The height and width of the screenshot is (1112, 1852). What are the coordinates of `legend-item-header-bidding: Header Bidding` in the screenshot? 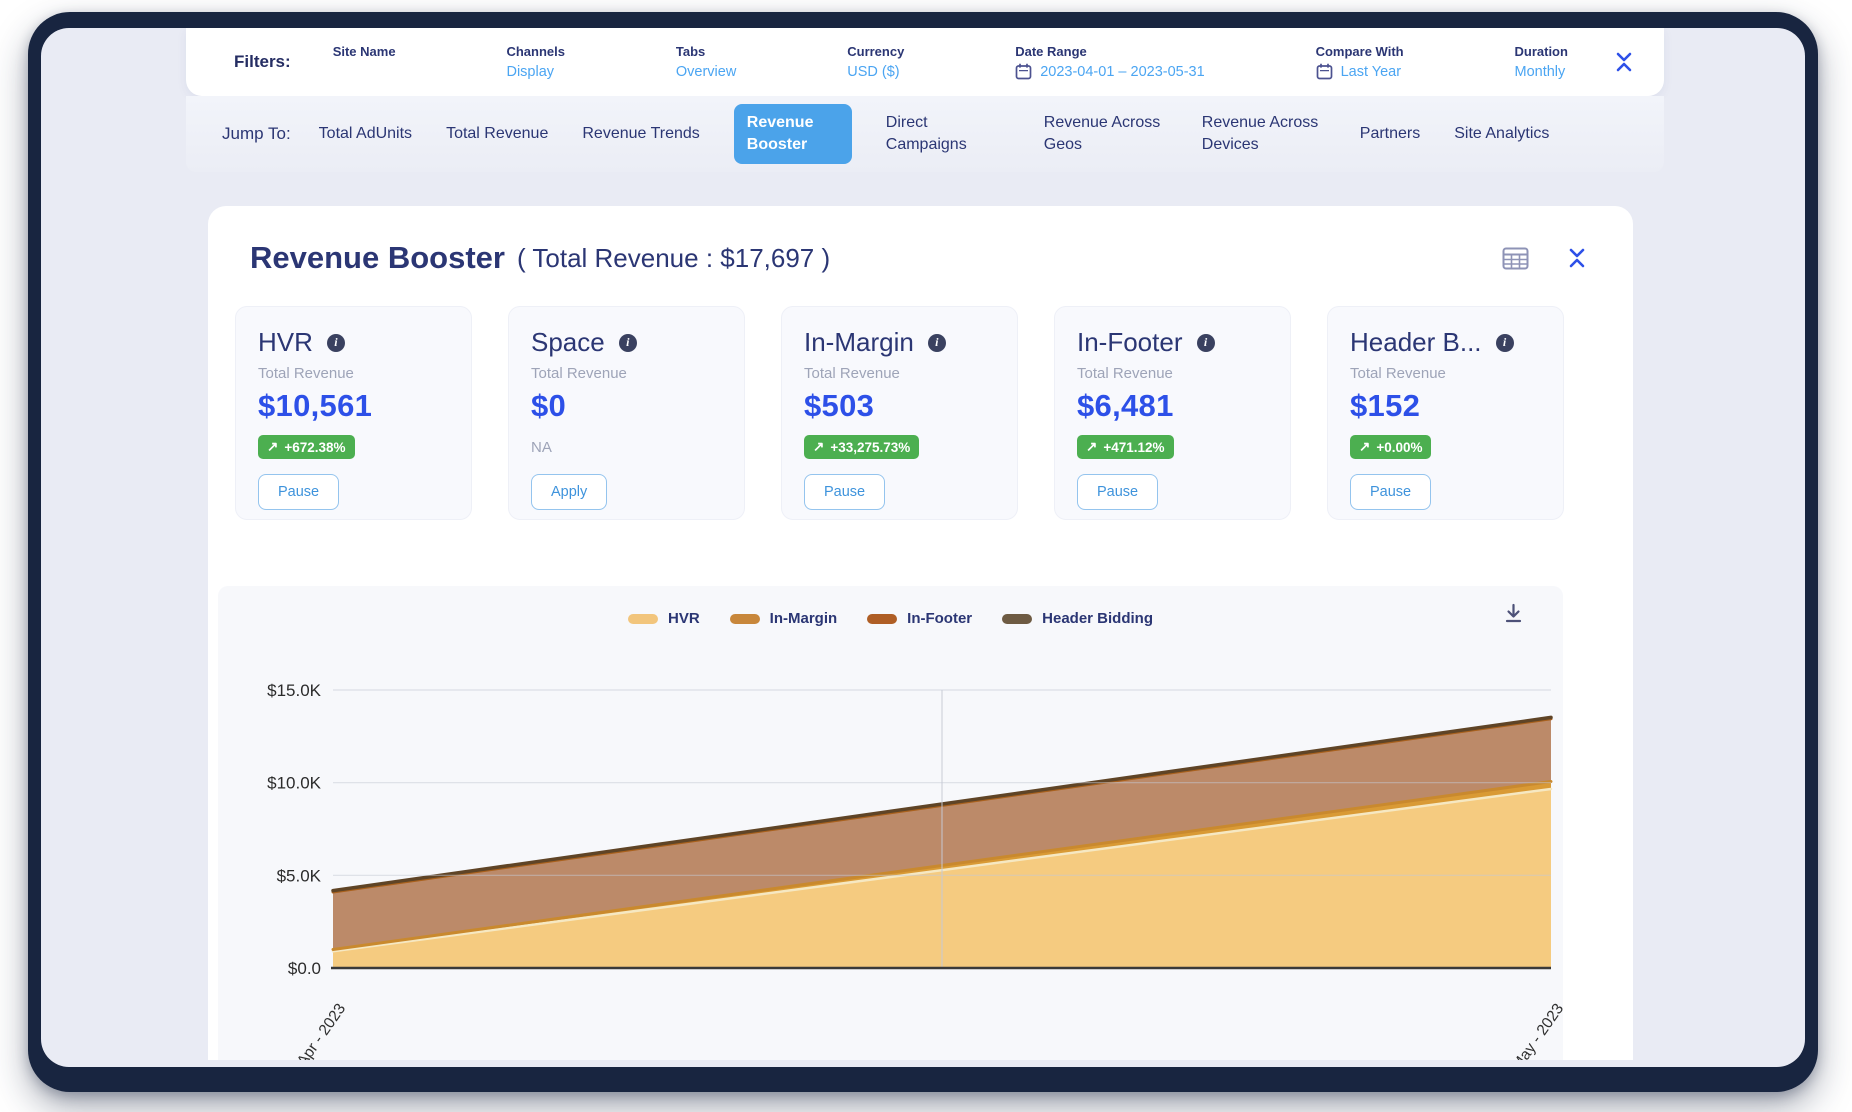 It's located at (1077, 618).